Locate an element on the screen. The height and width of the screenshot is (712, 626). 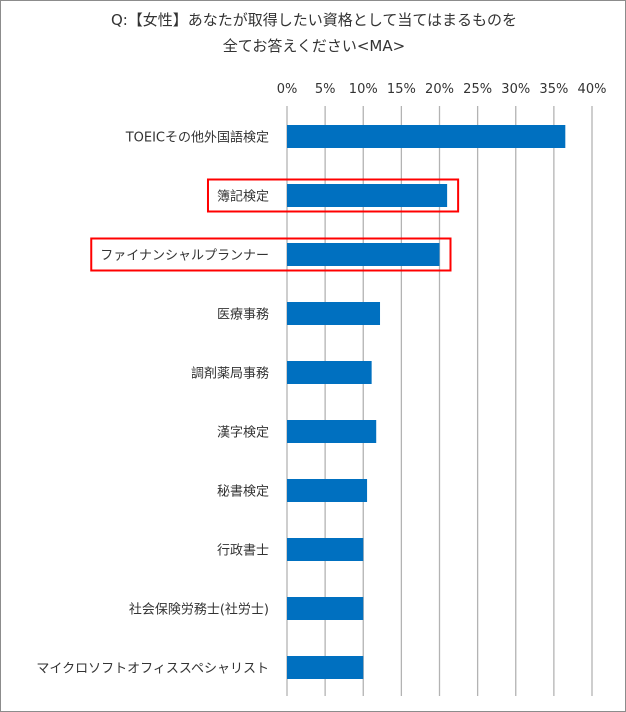
category-label: マイクロソフトオフィススペシャリスト is located at coordinates (152, 669).